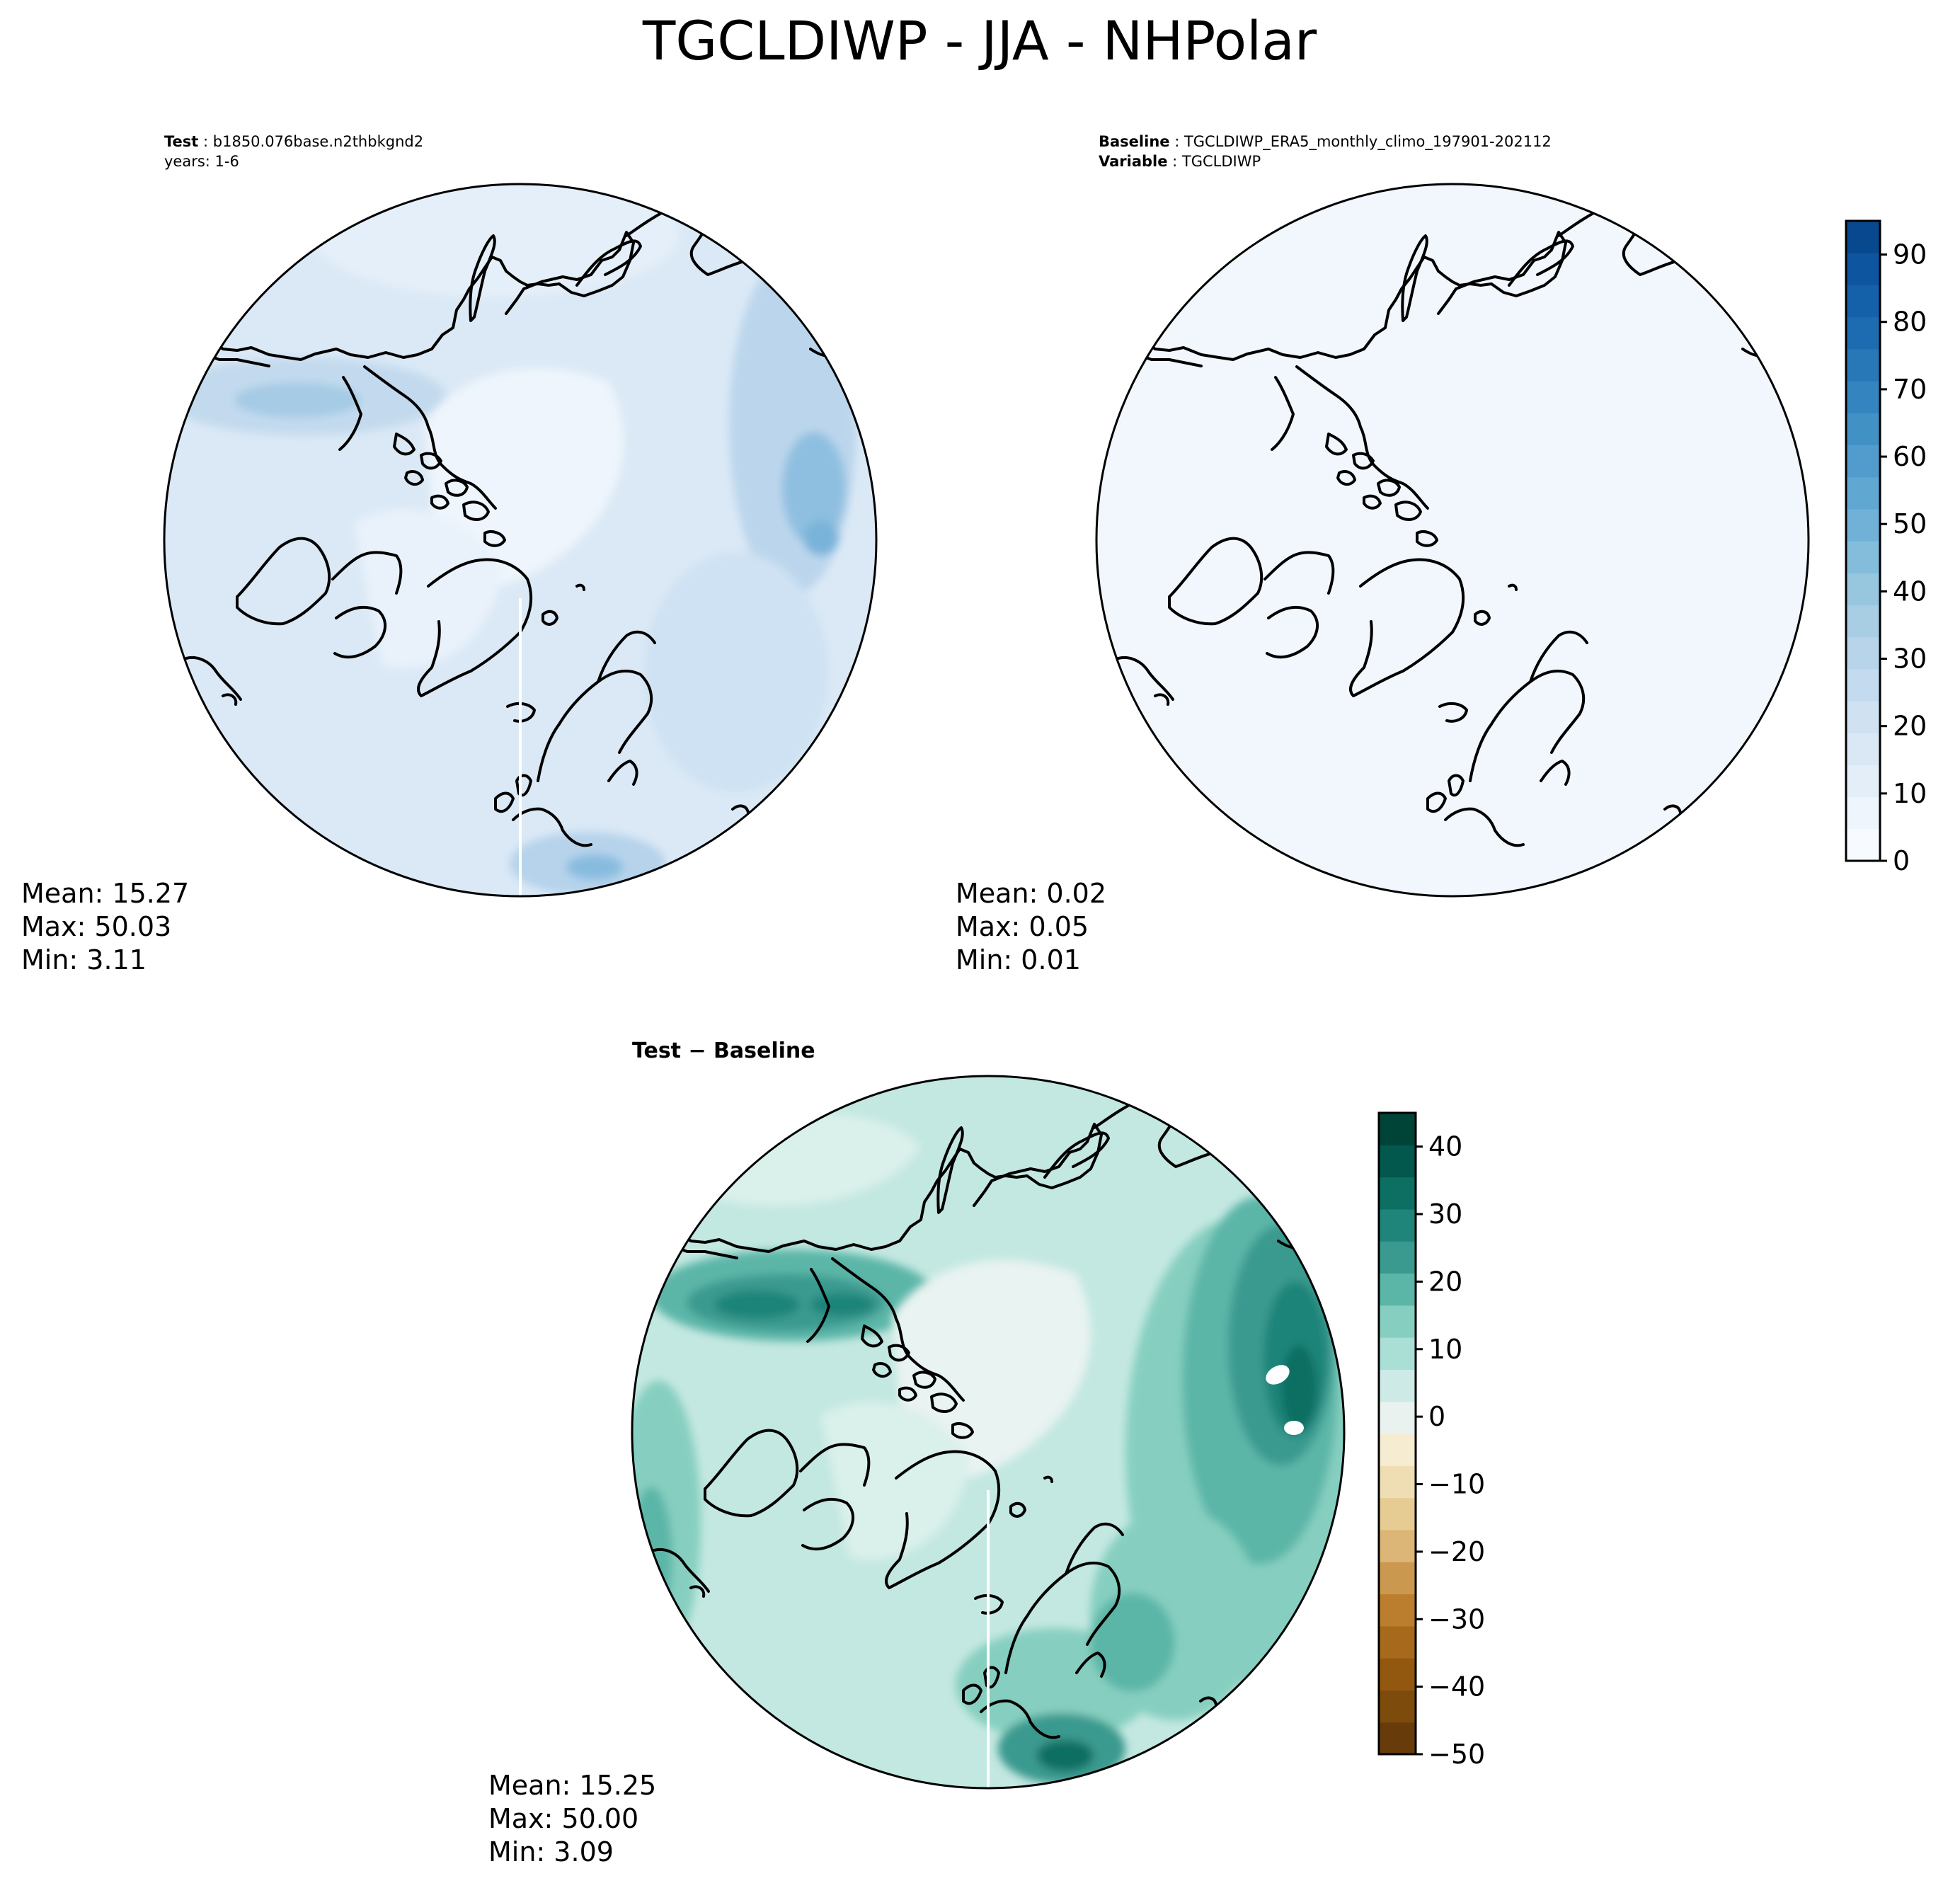 This screenshot has width=1960, height=1888. Describe the element at coordinates (84, 960) in the screenshot. I see `panel-test-min: Min: 3.11` at that location.